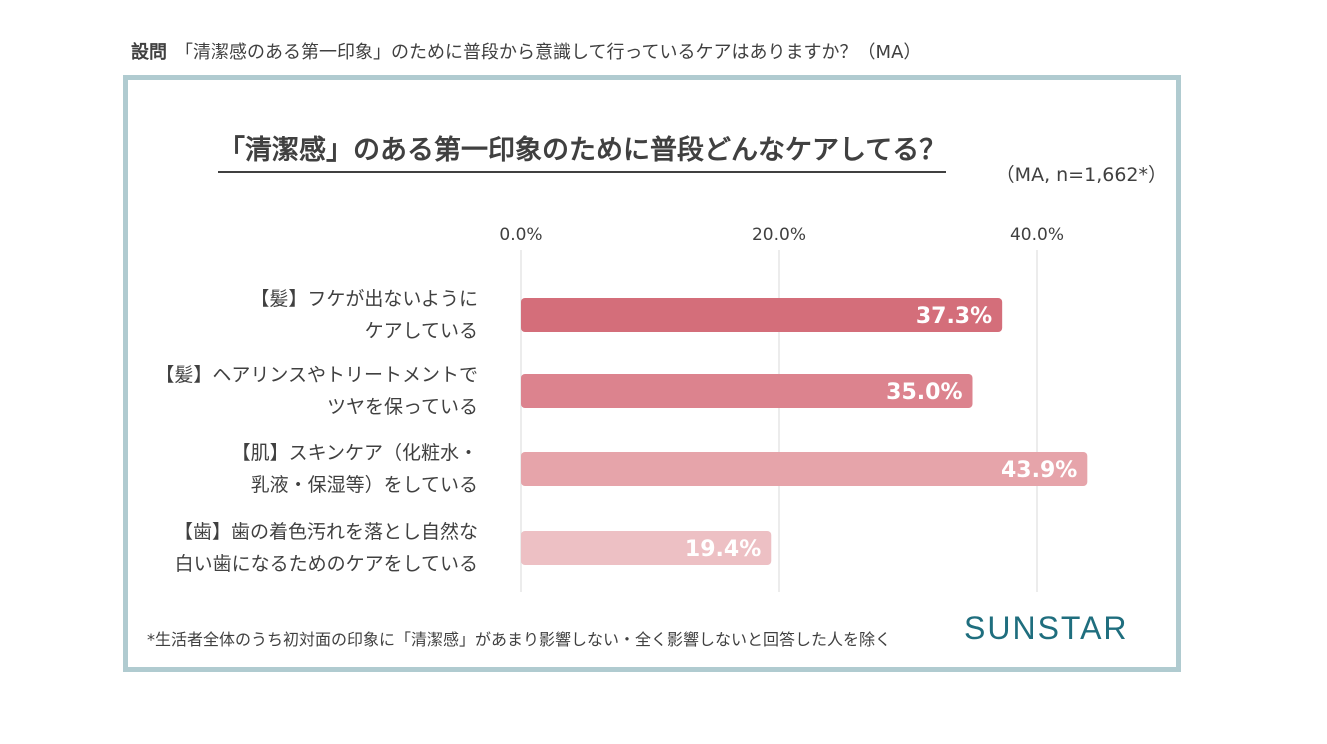 This screenshot has height=744, width=1327. I want to click on chart-title: 「清潔感」のある第一印象のために普段どんなケアしてる？, so click(582, 150).